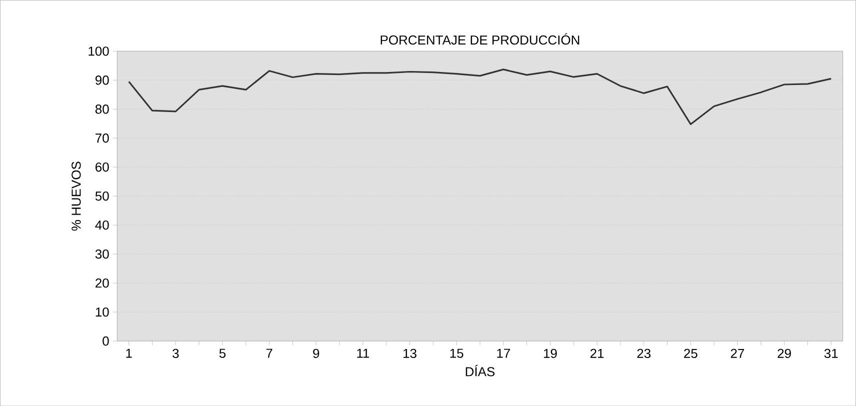  What do you see at coordinates (102, 225) in the screenshot?
I see `y-tick-label: 40` at bounding box center [102, 225].